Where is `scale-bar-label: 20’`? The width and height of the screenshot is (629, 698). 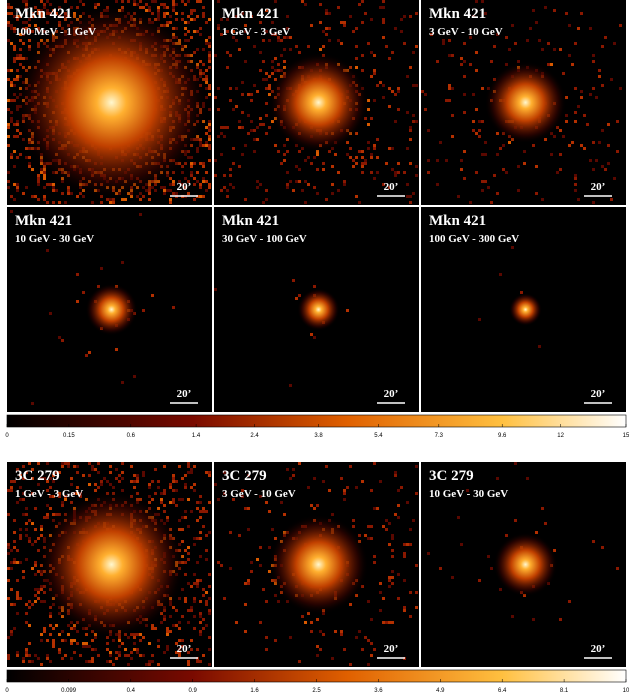 scale-bar-label: 20’ is located at coordinates (391, 394).